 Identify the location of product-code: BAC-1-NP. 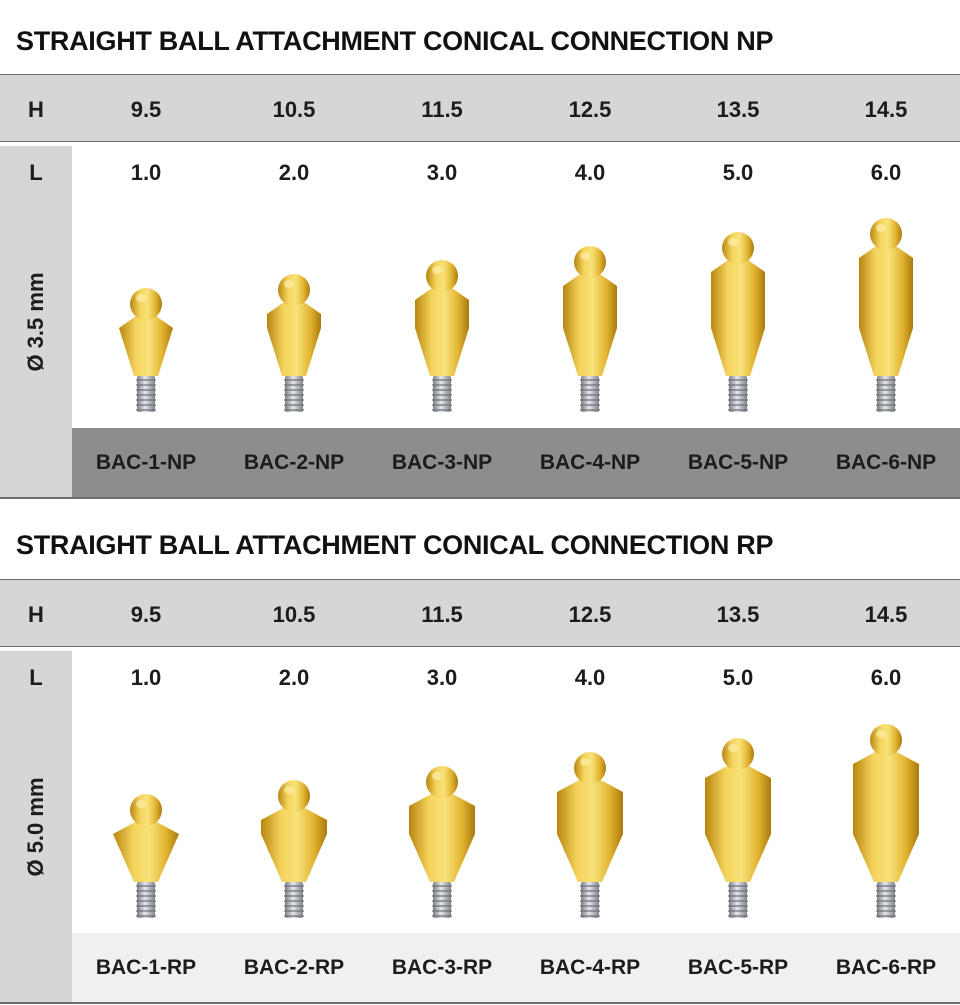
(146, 462).